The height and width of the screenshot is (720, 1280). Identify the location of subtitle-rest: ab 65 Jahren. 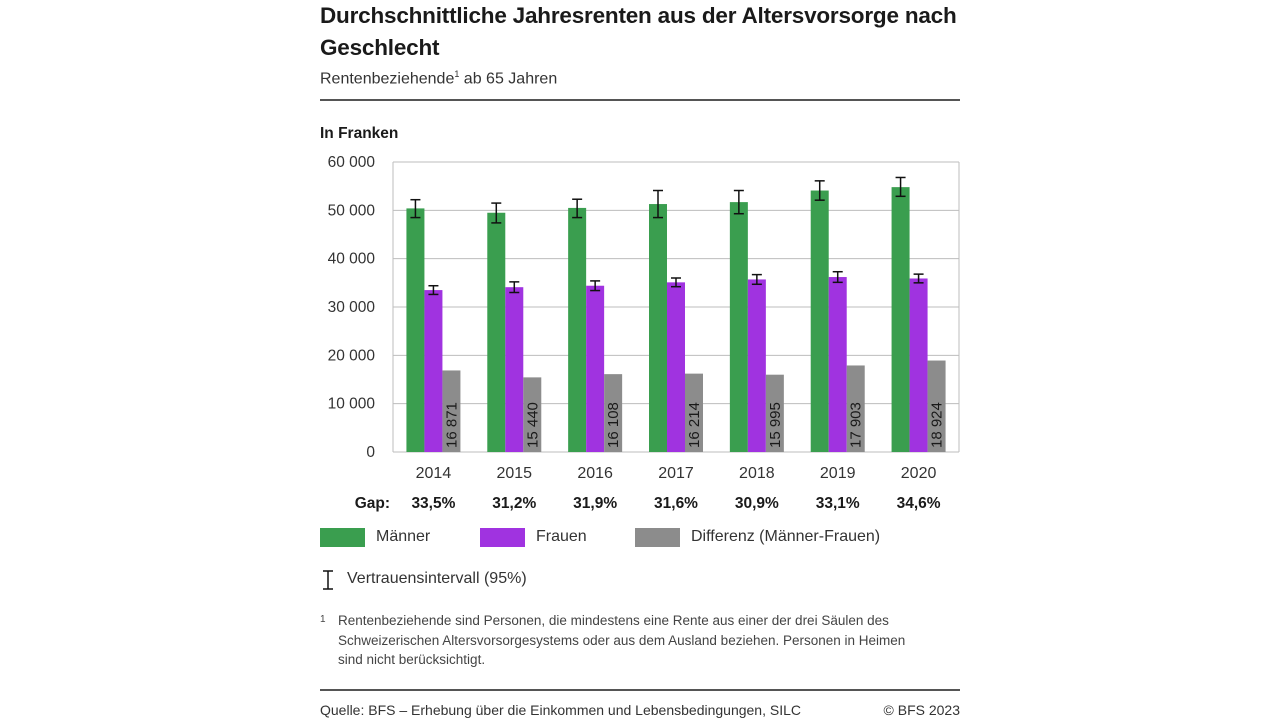
(508, 79).